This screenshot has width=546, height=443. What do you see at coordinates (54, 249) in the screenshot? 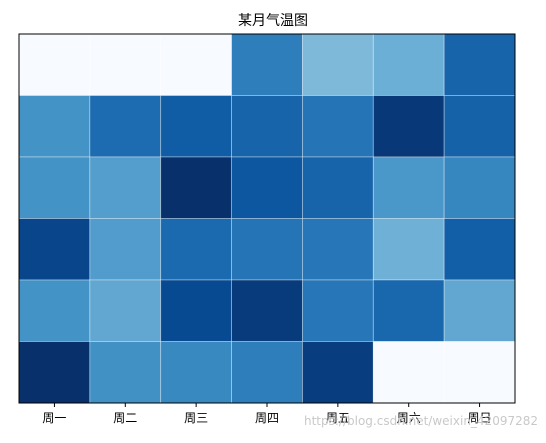
I see `heatmap-cell-r3-c0` at bounding box center [54, 249].